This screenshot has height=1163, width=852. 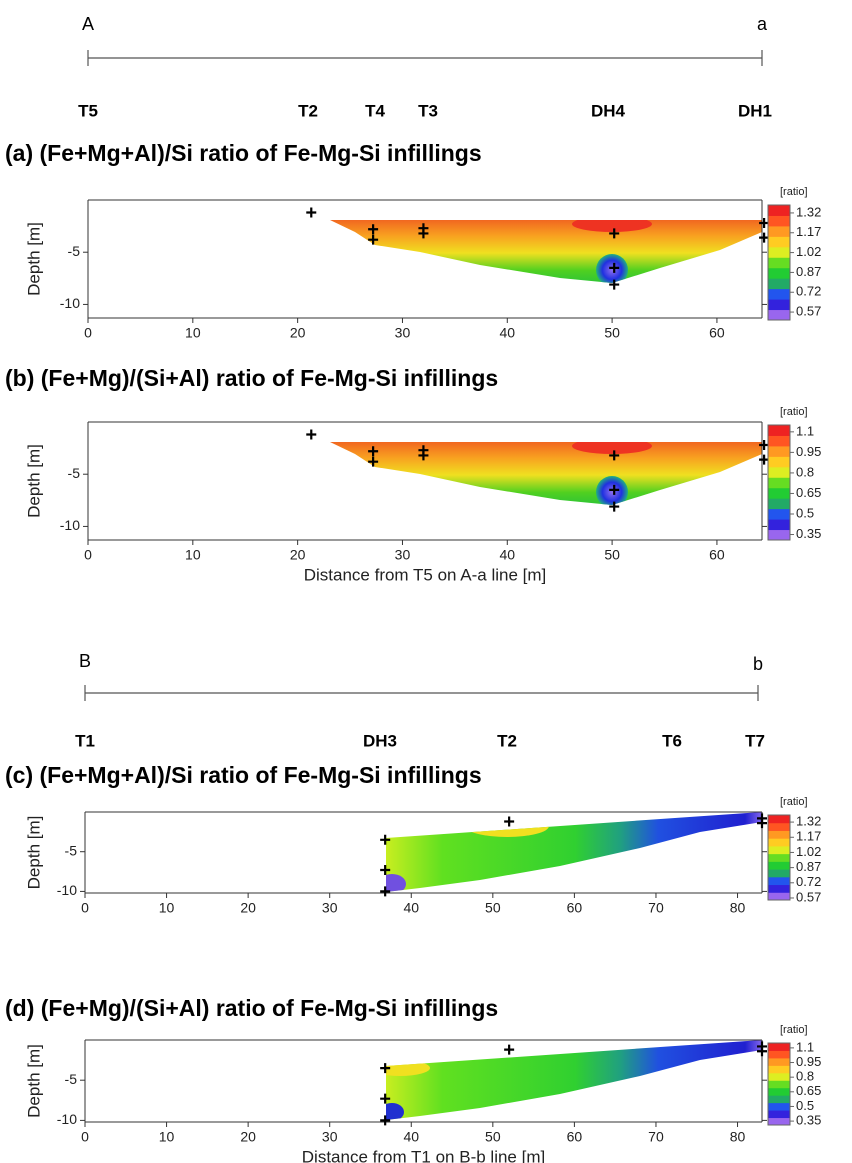 I want to click on colorbar-tick-label: 0.35, so click(x=808, y=533).